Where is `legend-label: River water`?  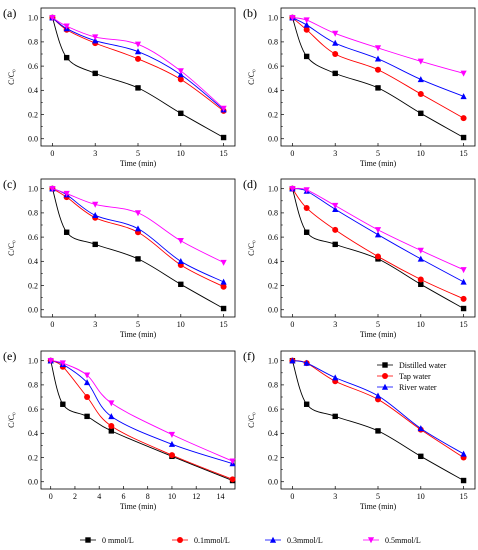 legend-label: River water is located at coordinates (418, 387).